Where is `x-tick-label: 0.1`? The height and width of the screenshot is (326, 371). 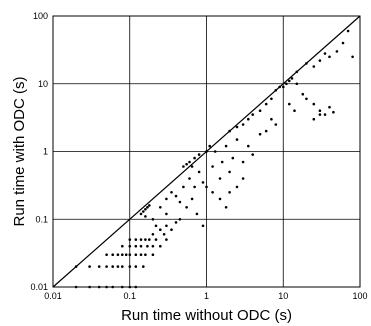
x-tick-label: 0.1 is located at coordinates (129, 296).